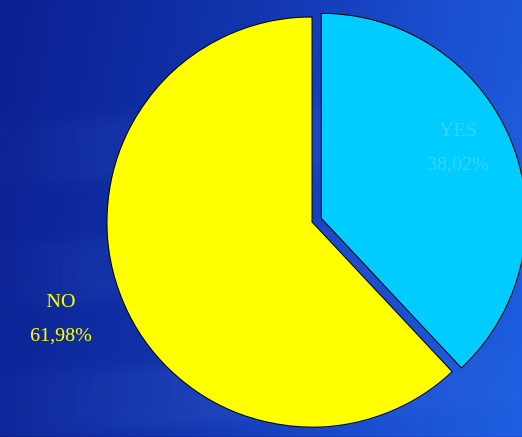 The height and width of the screenshot is (437, 522). Describe the element at coordinates (61, 301) in the screenshot. I see `slice-label-no: NO` at that location.